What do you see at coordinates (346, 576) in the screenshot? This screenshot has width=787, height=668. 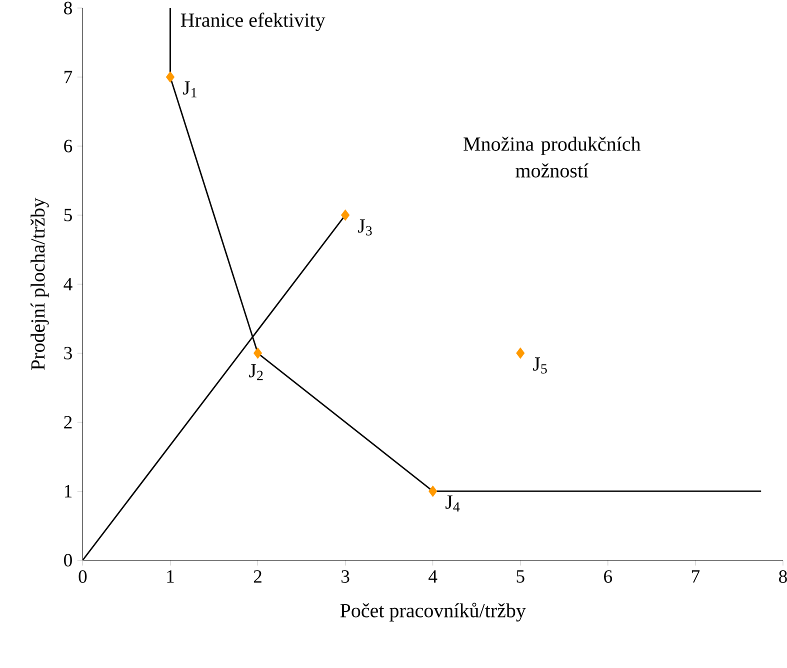 I see `x-tick-label: 3` at bounding box center [346, 576].